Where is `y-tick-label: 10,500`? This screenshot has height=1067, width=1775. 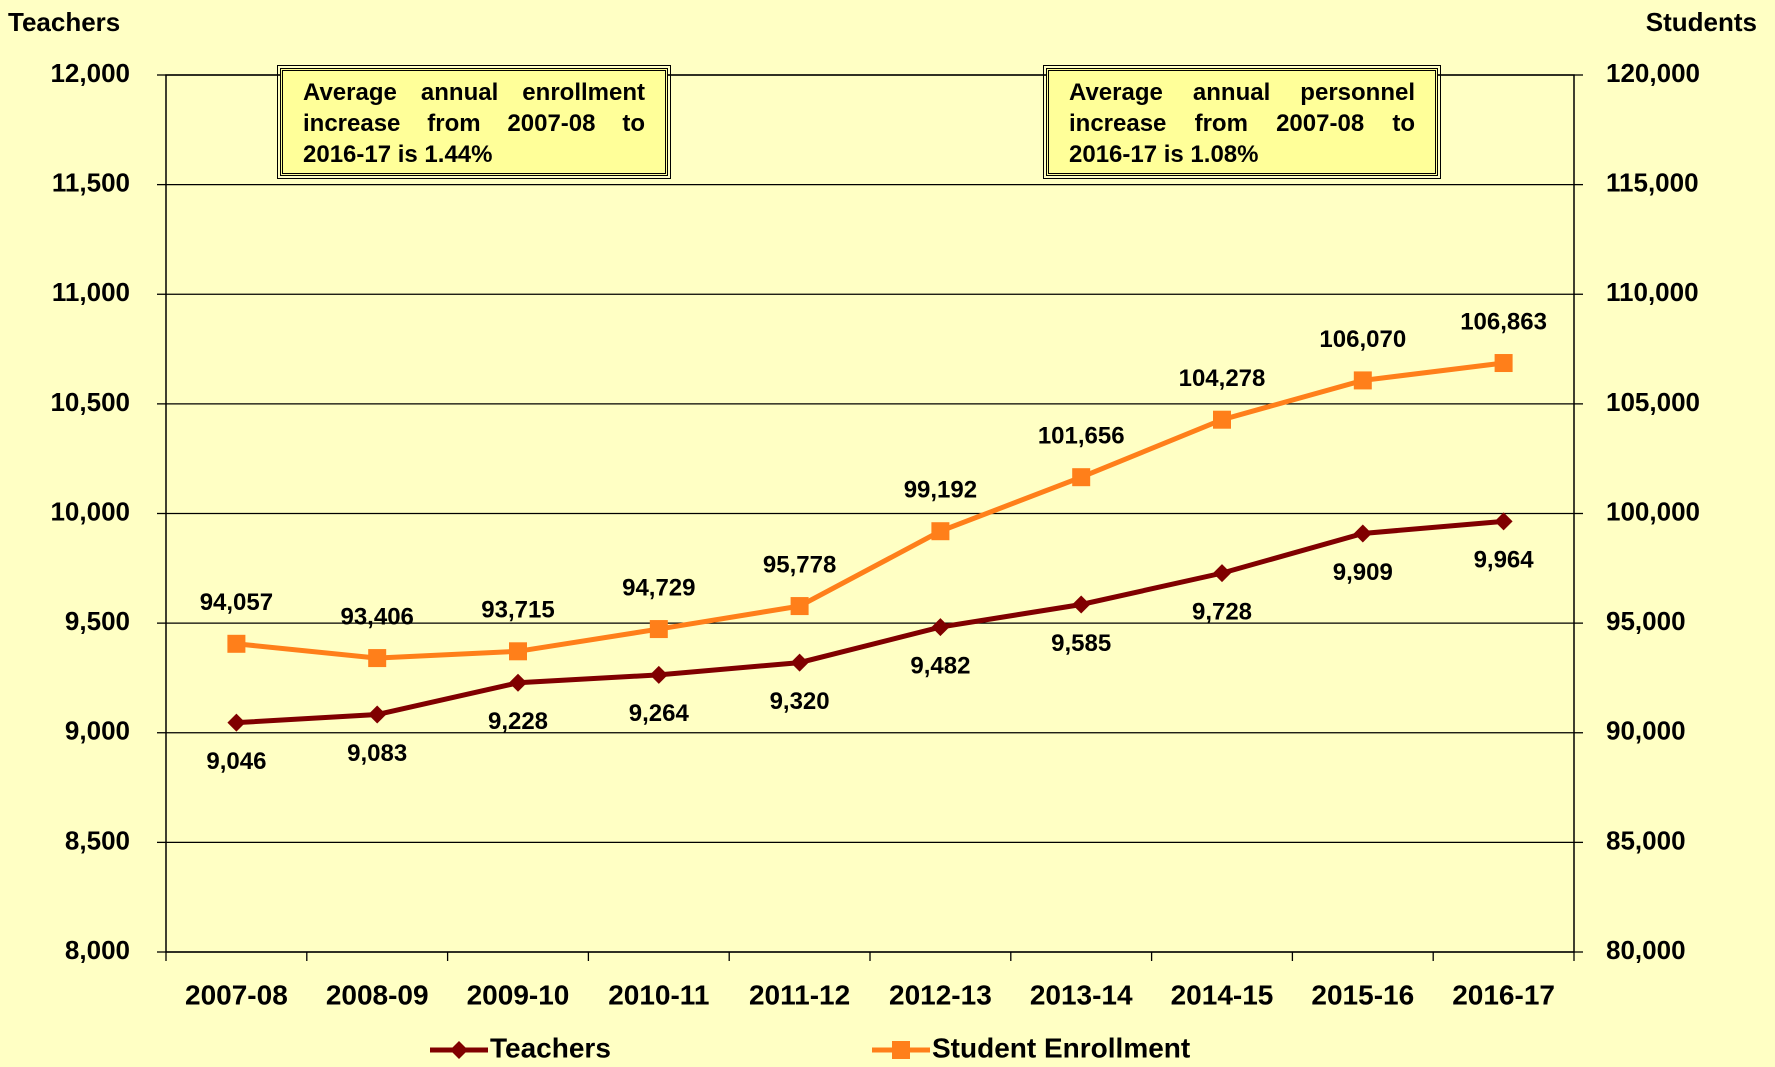
y-tick-label: 10,500 is located at coordinates (90, 402).